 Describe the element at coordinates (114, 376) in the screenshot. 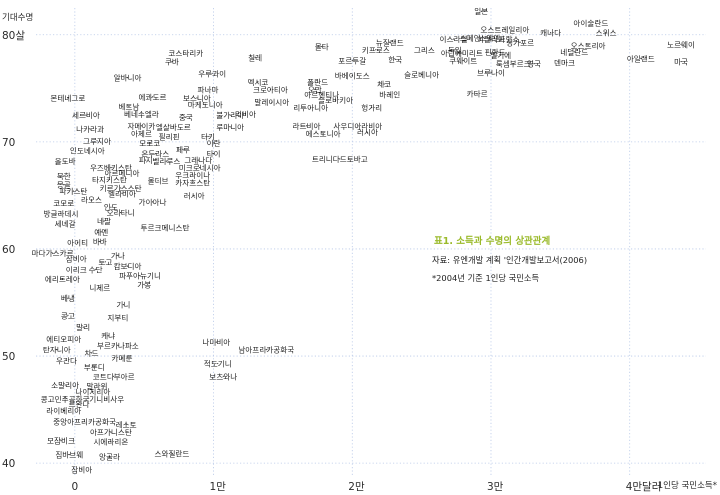

I see `data-point: 코트디부아르` at that location.